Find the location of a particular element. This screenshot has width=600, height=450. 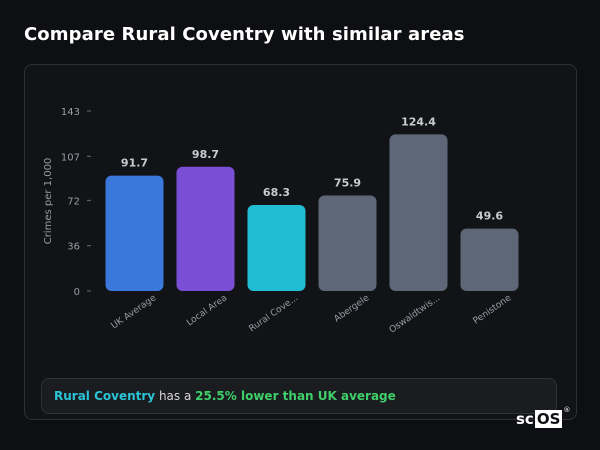

logo-prefix: sc is located at coordinates (525, 419).